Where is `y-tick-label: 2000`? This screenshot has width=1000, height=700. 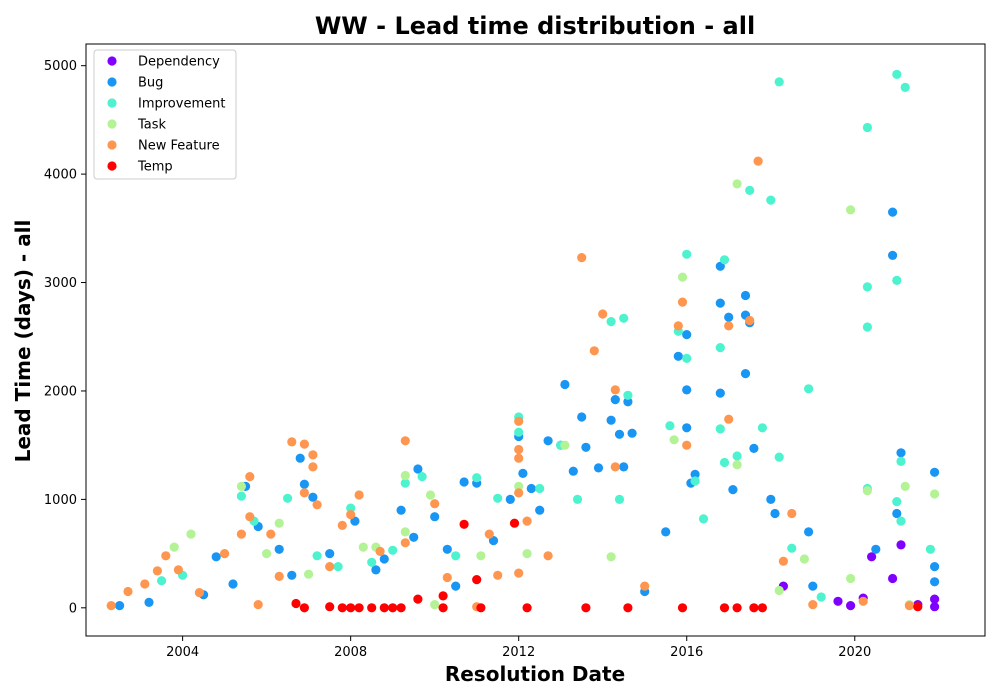 y-tick-label: 2000 is located at coordinates (60, 391).